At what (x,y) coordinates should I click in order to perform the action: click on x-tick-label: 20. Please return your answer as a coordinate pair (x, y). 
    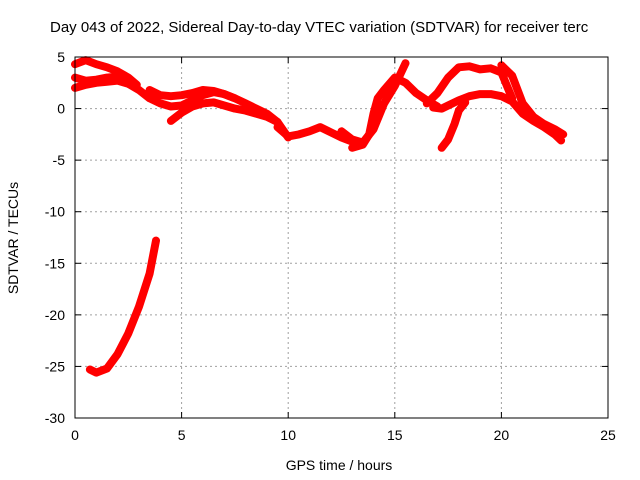
    Looking at the image, I should click on (502, 435).